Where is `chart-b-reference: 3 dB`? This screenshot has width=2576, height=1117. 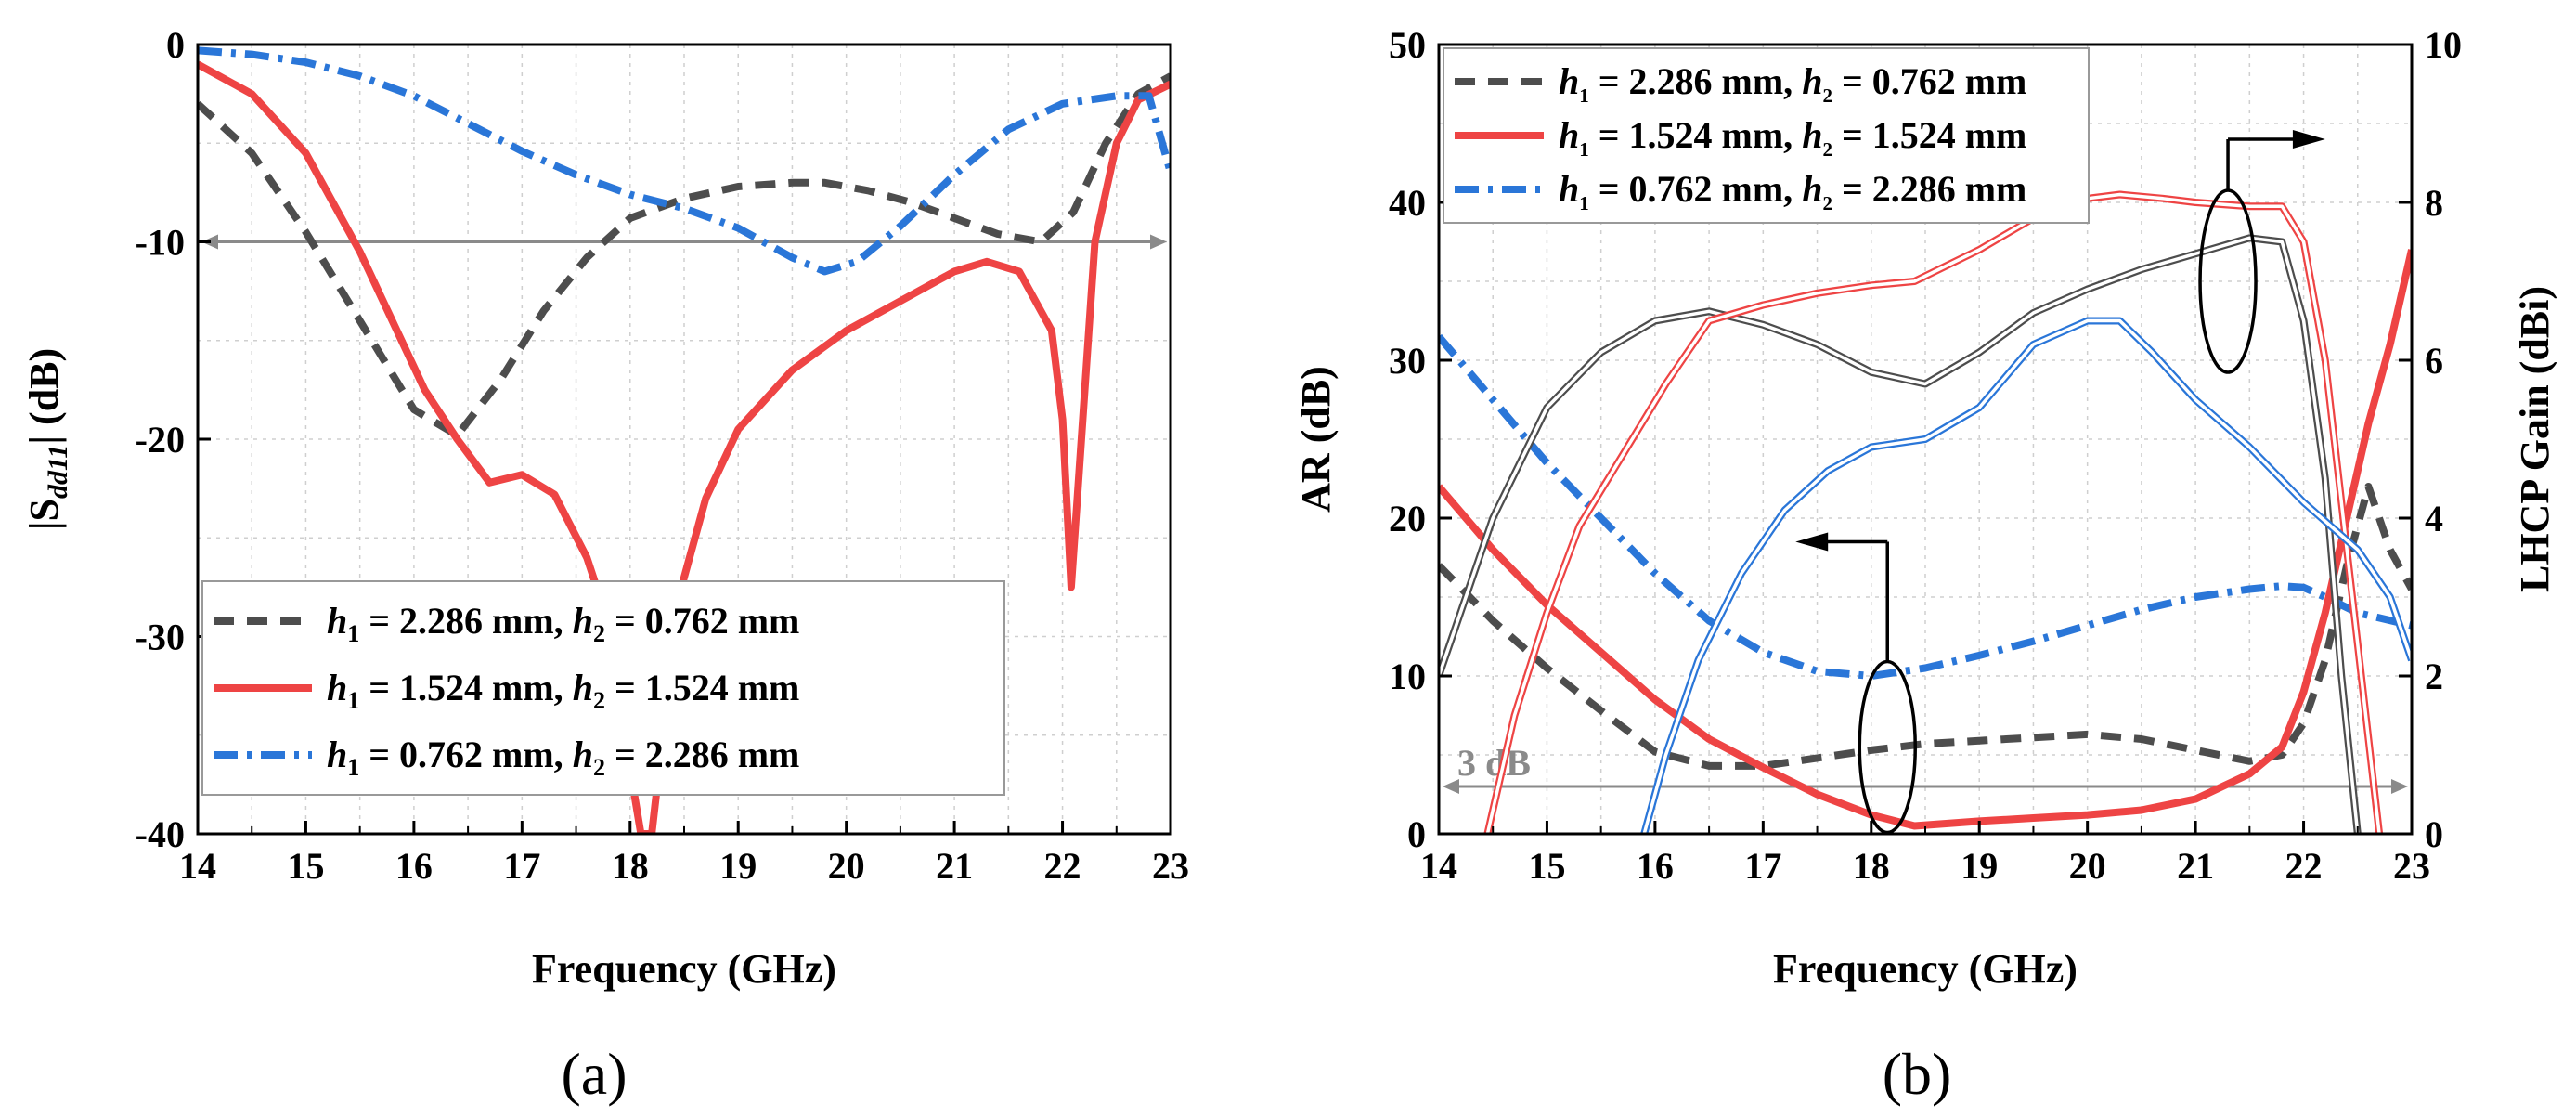 chart-b-reference: 3 dB is located at coordinates (1925, 768).